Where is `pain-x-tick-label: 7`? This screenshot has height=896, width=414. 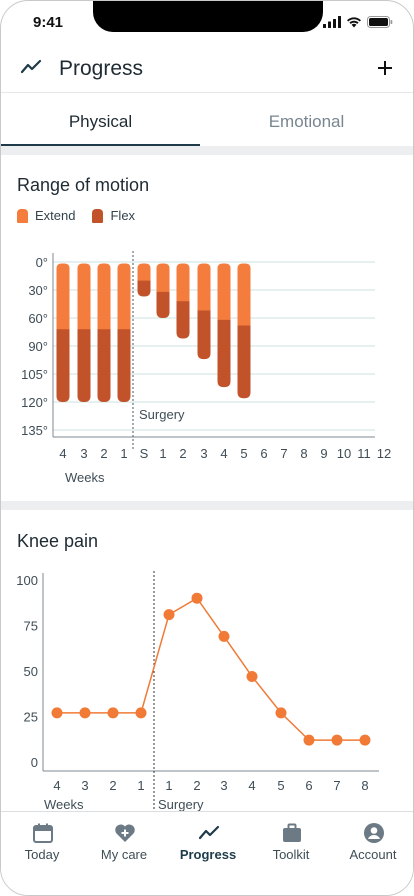
pain-x-tick-label: 7 is located at coordinates (336, 785).